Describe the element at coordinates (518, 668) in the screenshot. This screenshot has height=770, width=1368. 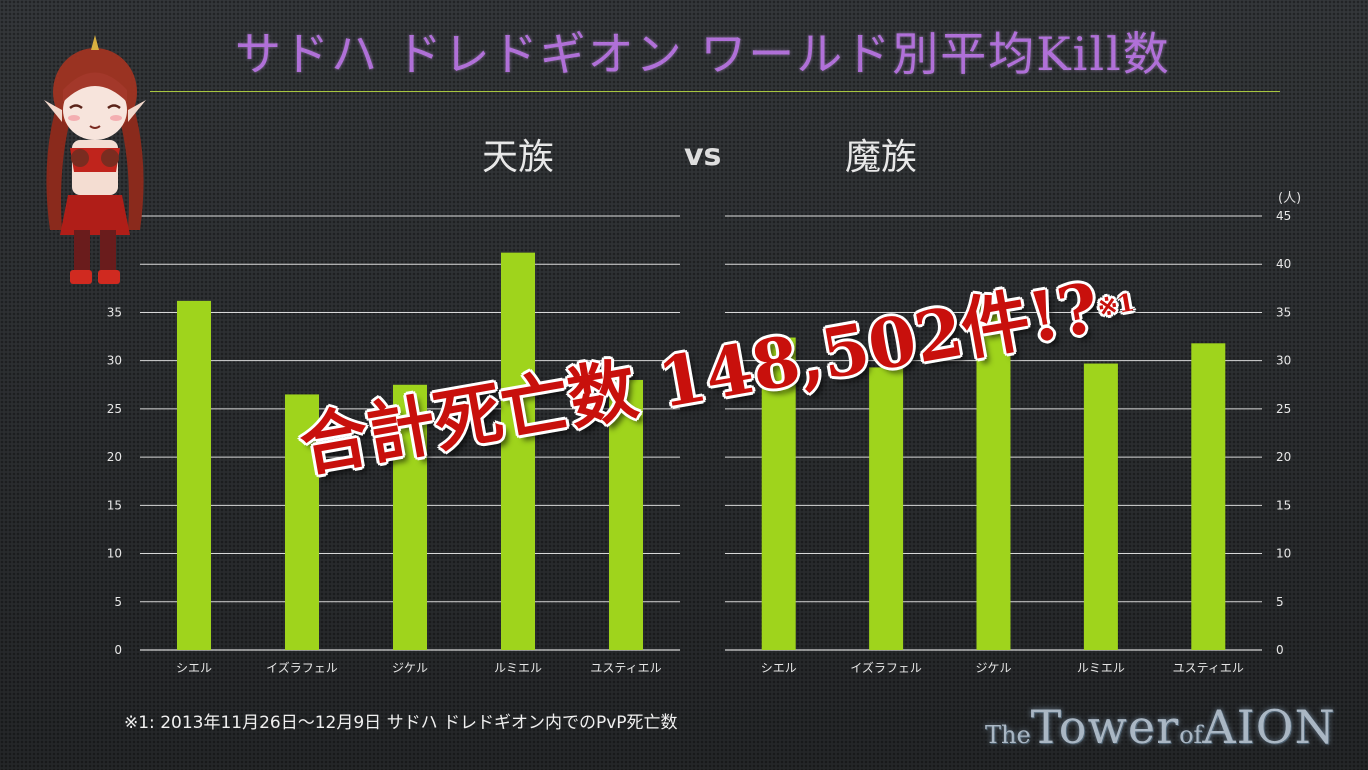
I see `left-category-label: ルミエル` at that location.